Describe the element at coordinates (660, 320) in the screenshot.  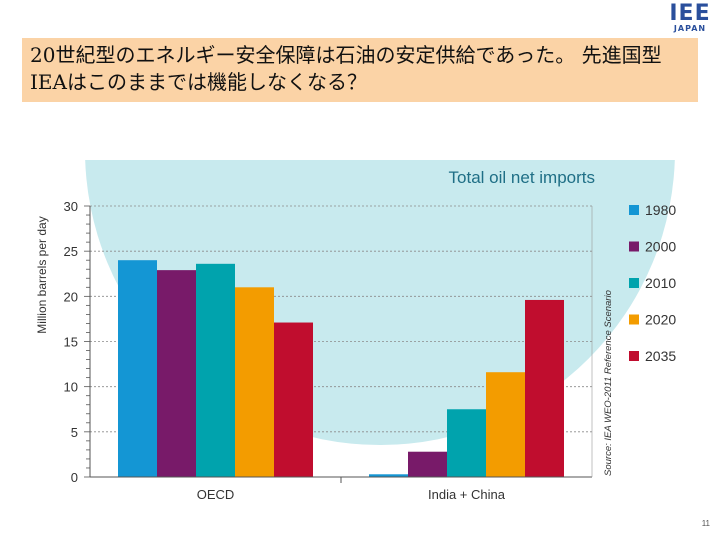
I see `legend-label: 2020` at that location.